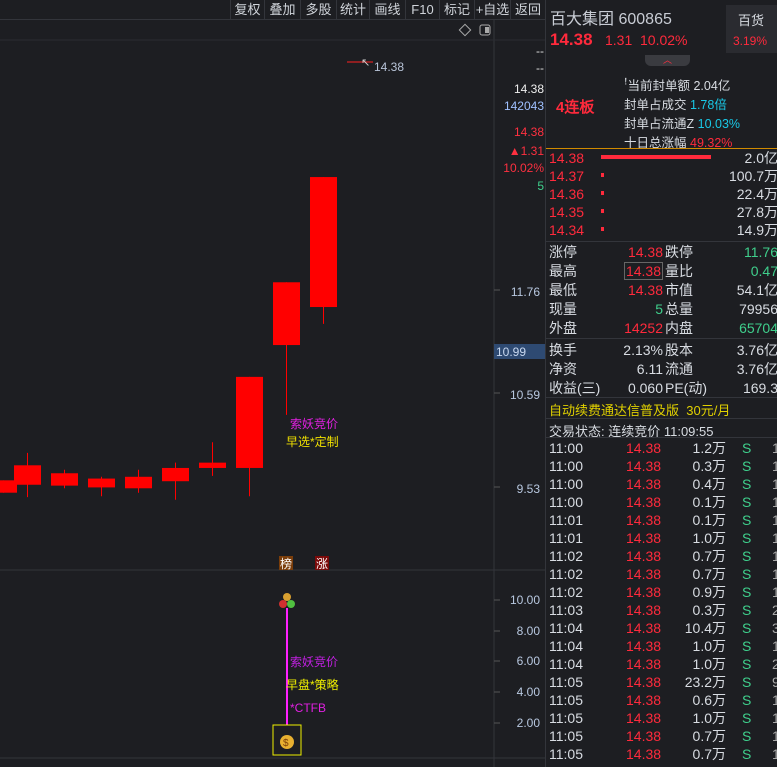  I want to click on promo-link: 自动续费通达信普及版 30元/月, so click(639, 409).